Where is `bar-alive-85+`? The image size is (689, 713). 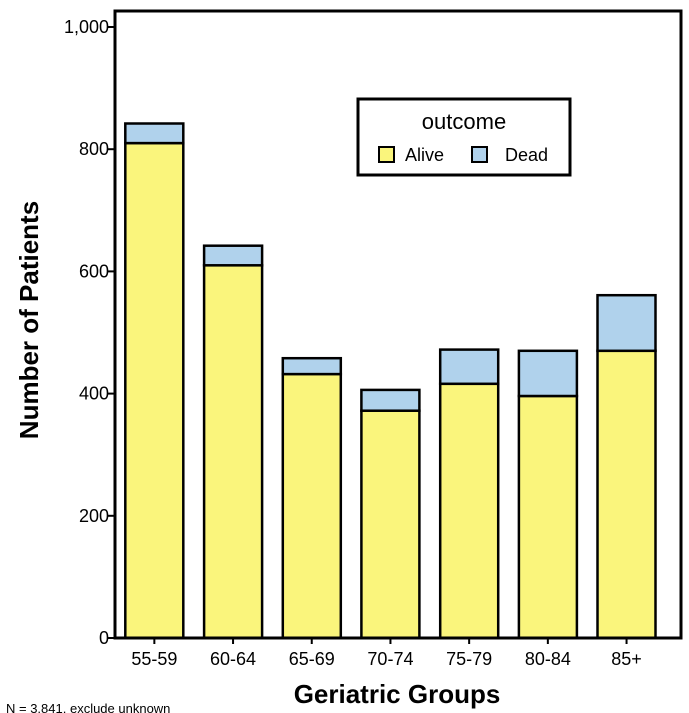 bar-alive-85+ is located at coordinates (626, 494).